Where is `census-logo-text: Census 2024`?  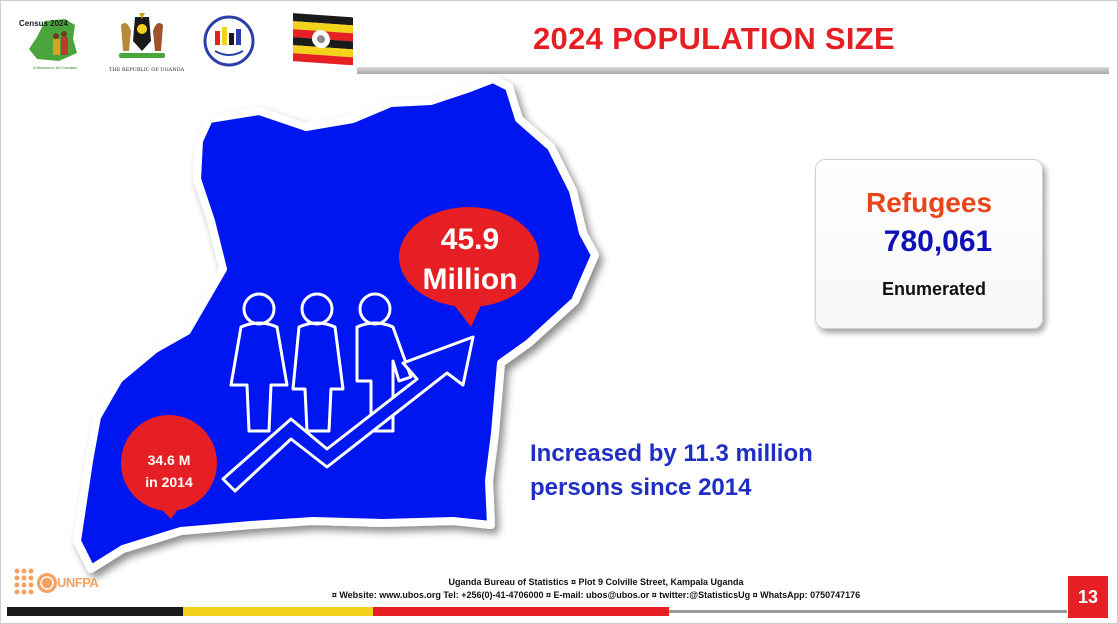 census-logo-text: Census 2024 is located at coordinates (43, 23).